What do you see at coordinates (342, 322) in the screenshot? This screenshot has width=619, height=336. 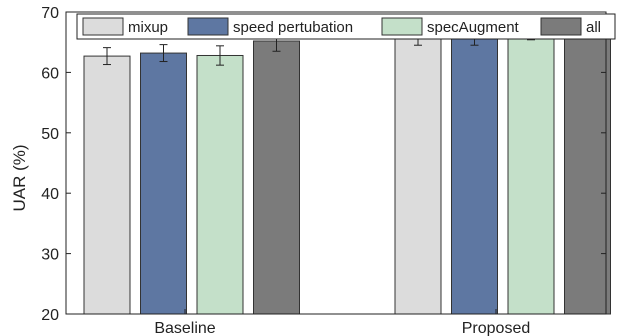 I see `x-categories-layer: Baseline Proposed` at bounding box center [342, 322].